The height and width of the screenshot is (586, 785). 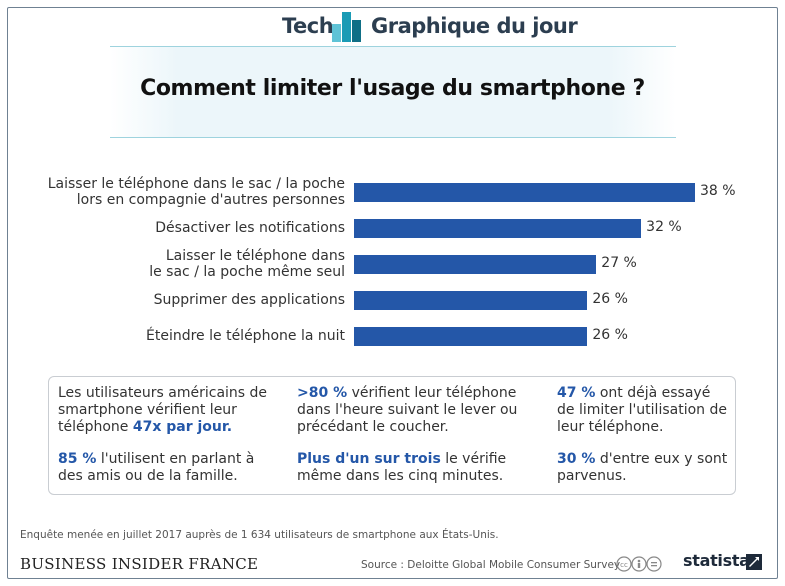 I want to click on fact-highlight: 85 %, so click(x=77, y=459).